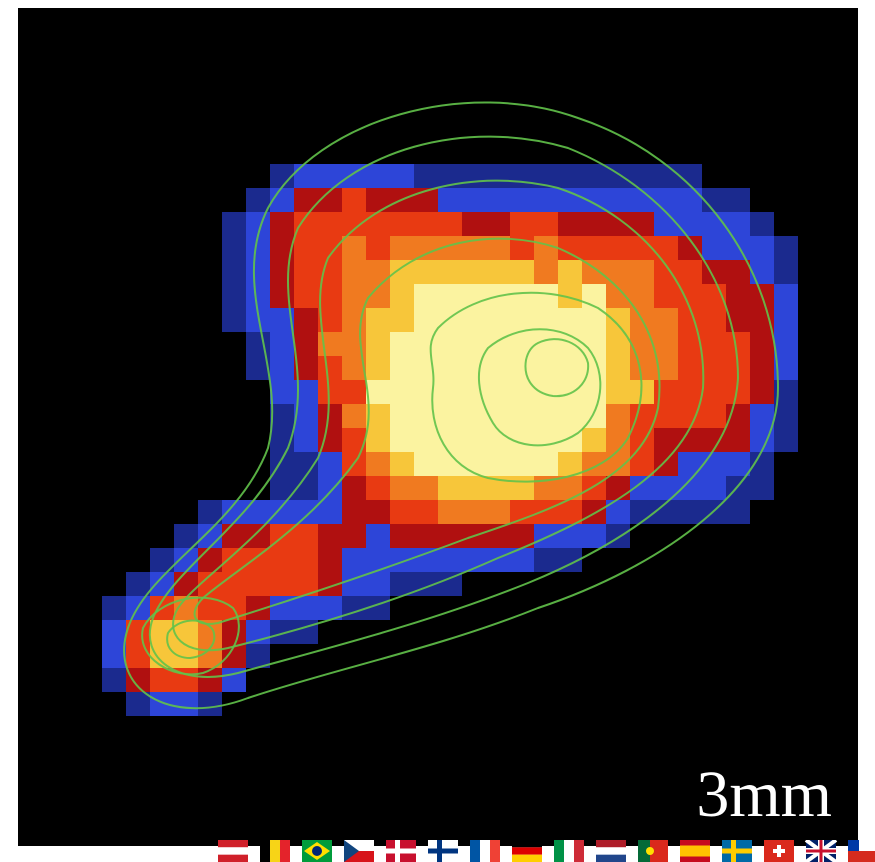 This screenshot has width=875, height=862. Describe the element at coordinates (544, 851) in the screenshot. I see `flag-strip` at that location.